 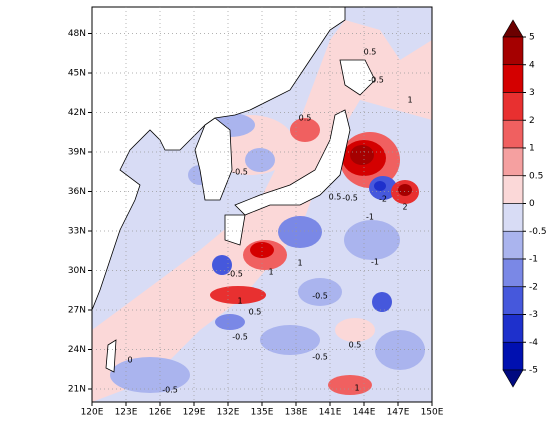 I want to click on colorbar-label: 0.5, so click(x=536, y=176).